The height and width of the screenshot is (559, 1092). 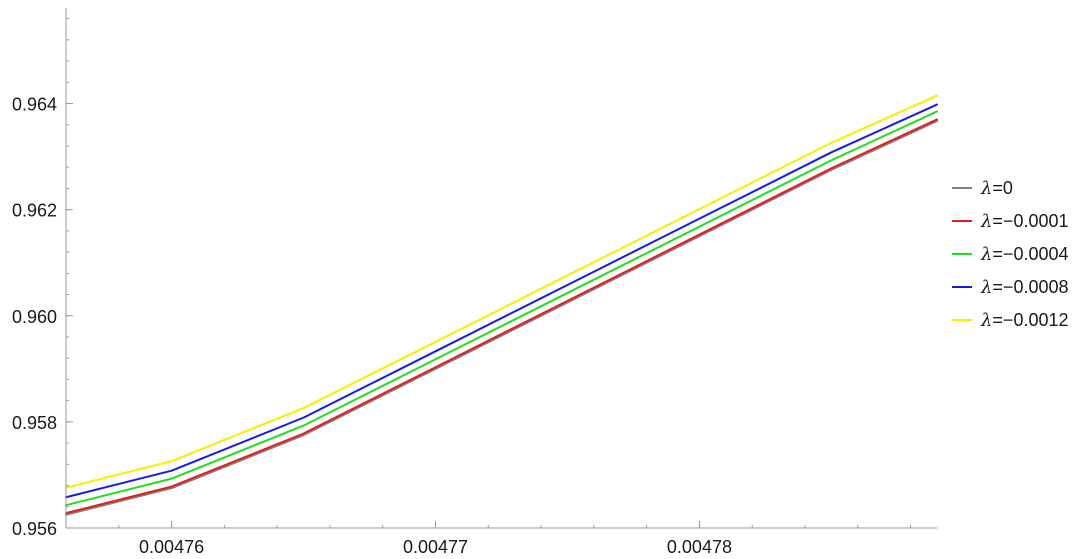 What do you see at coordinates (1002, 188) in the screenshot?
I see `legend-lambda-value: =0` at bounding box center [1002, 188].